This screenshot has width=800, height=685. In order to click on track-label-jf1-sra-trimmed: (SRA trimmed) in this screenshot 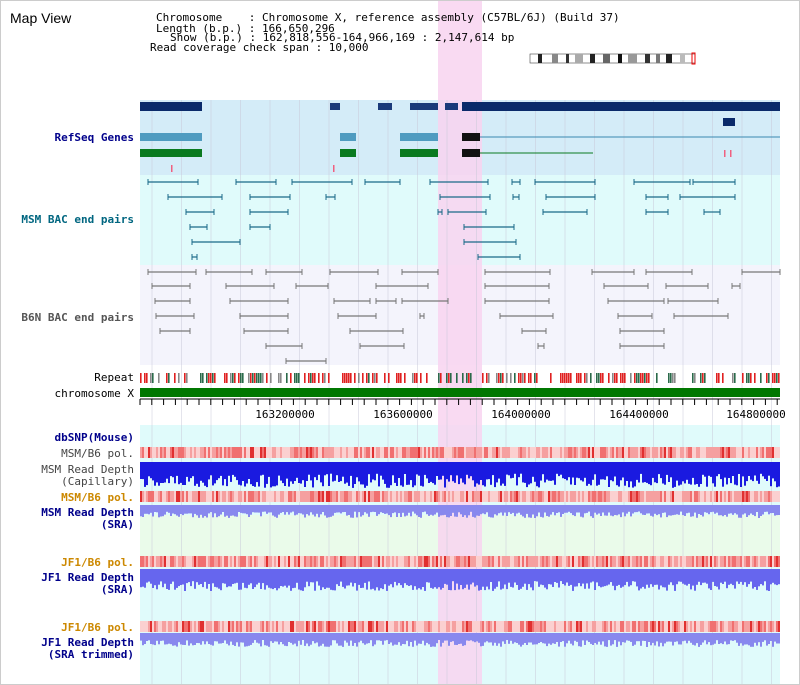, I will do `click(90, 654)`.